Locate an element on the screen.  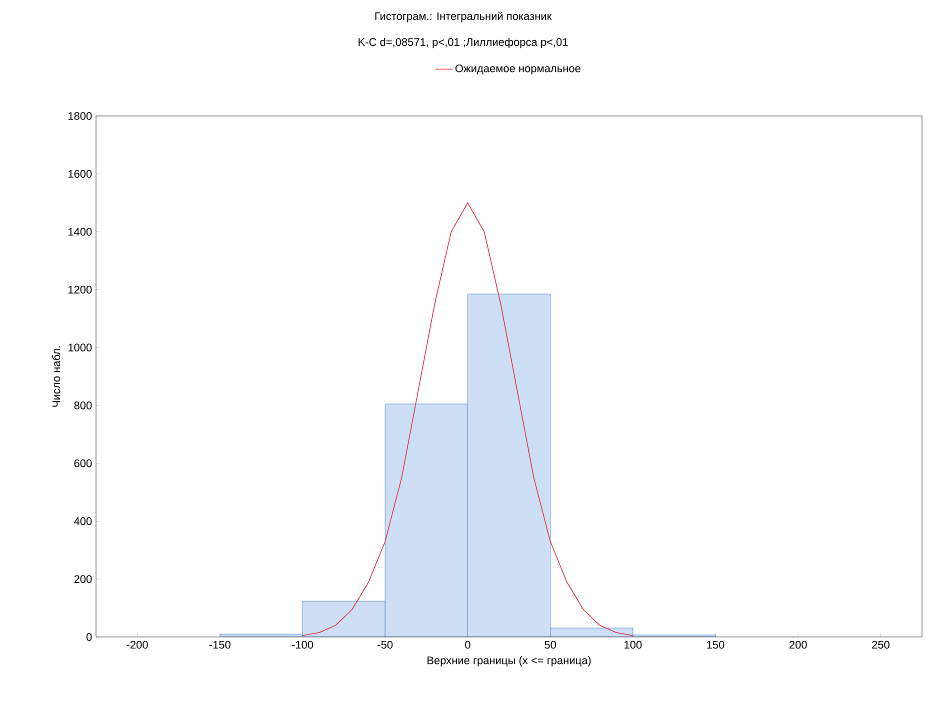
x-tick-label: -200 is located at coordinates (137, 644).